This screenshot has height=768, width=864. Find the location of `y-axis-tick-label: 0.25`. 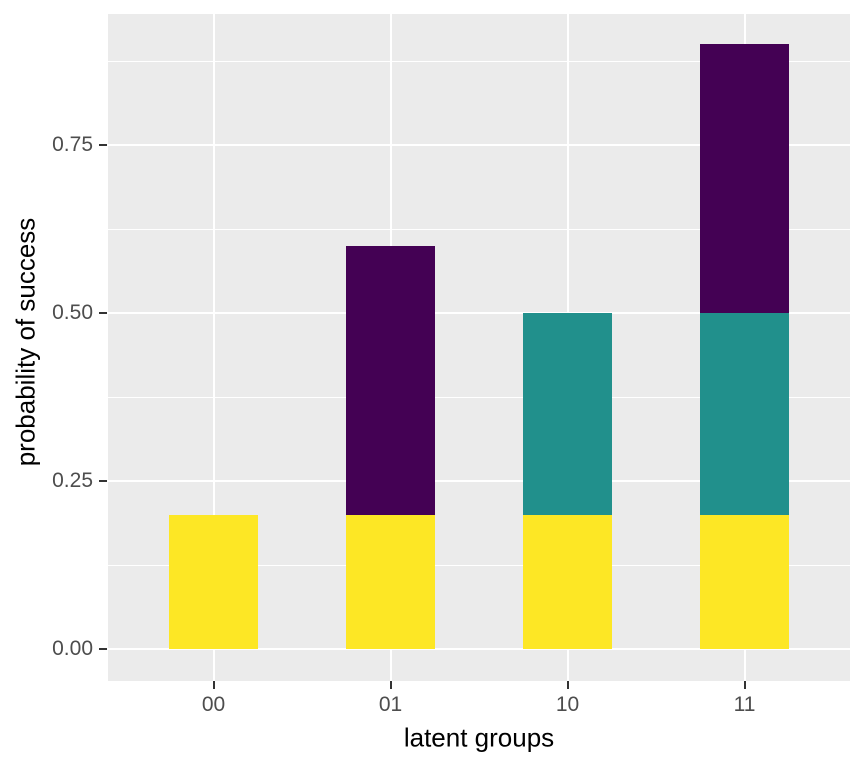

y-axis-tick-label: 0.25 is located at coordinates (72, 480).